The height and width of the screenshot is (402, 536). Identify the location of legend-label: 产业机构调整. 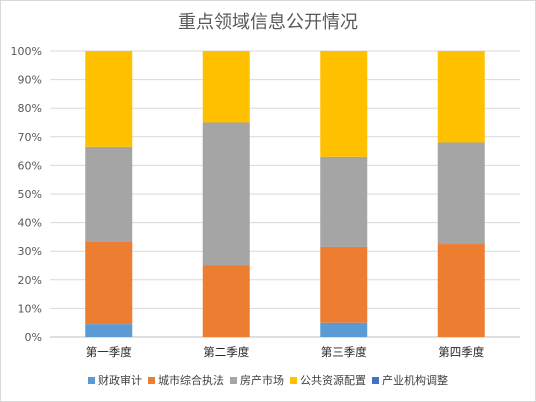
(415, 380).